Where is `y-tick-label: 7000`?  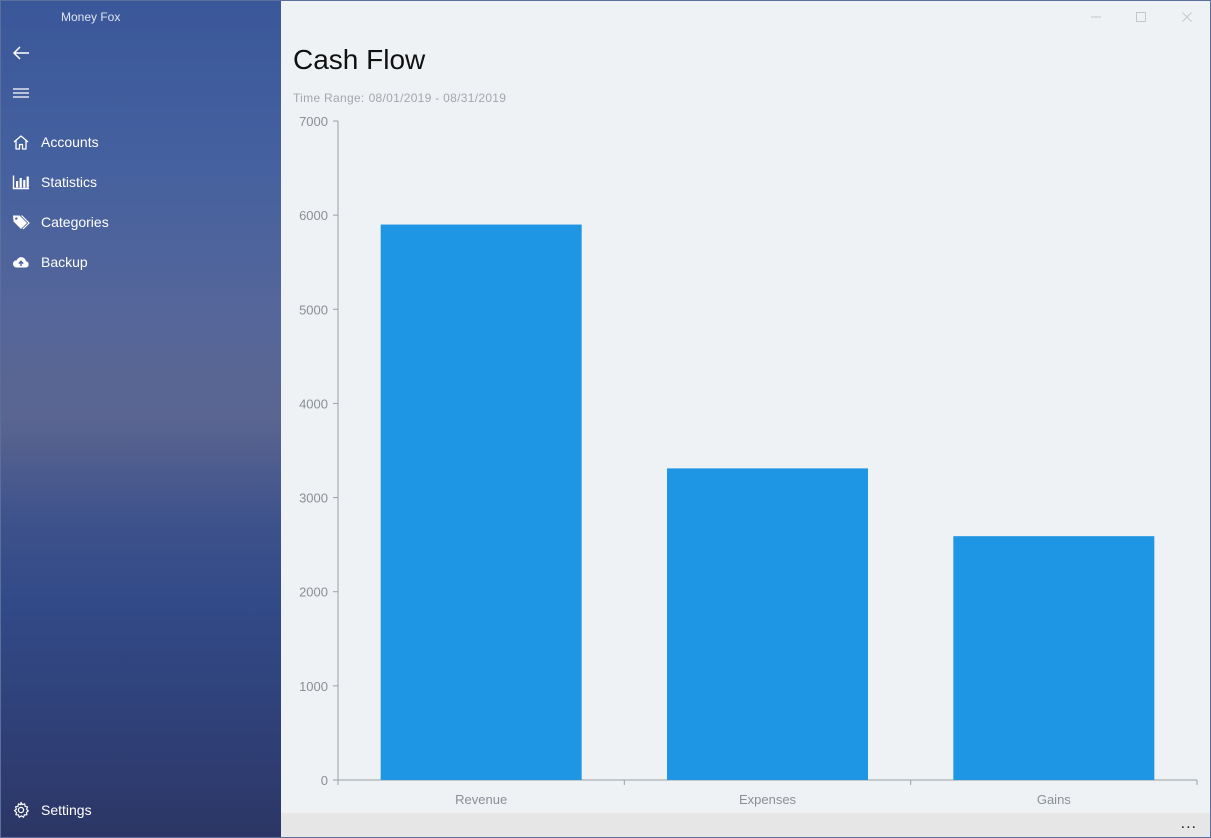 y-tick-label: 7000 is located at coordinates (313, 121).